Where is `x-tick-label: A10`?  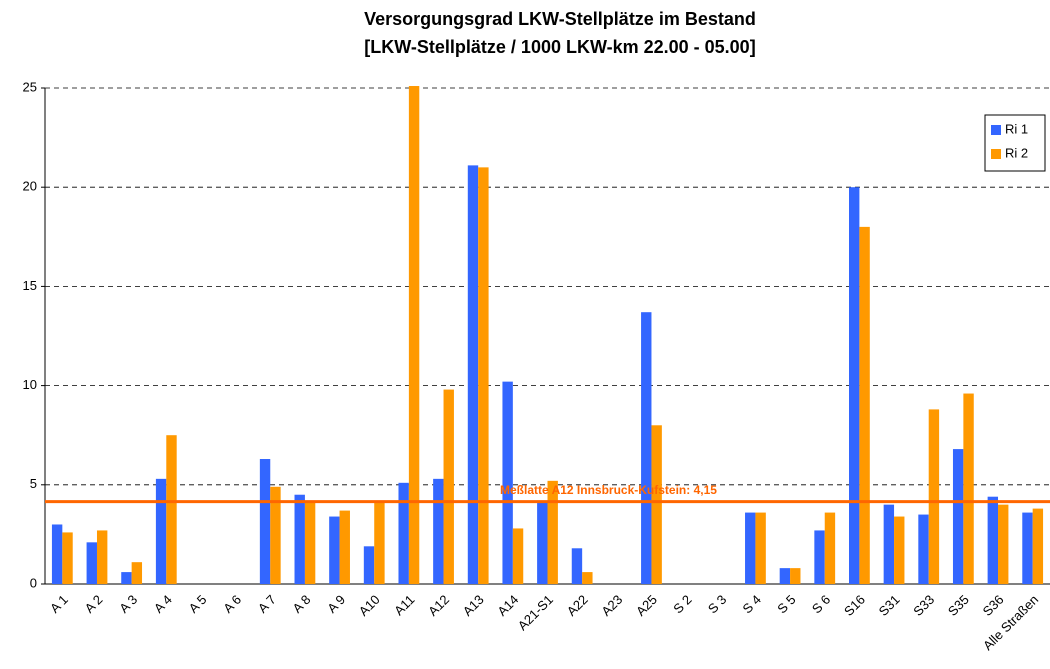
x-tick-label: A10 is located at coordinates (369, 605).